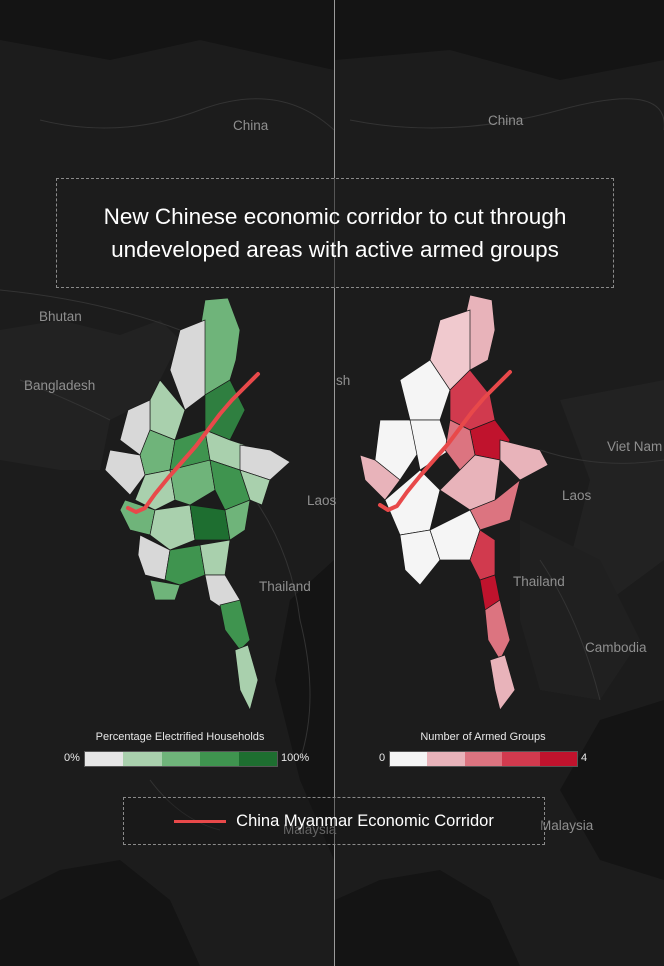 The image size is (664, 966). I want to click on corridor-legend: China Myanmar Economic Corridor, so click(334, 821).